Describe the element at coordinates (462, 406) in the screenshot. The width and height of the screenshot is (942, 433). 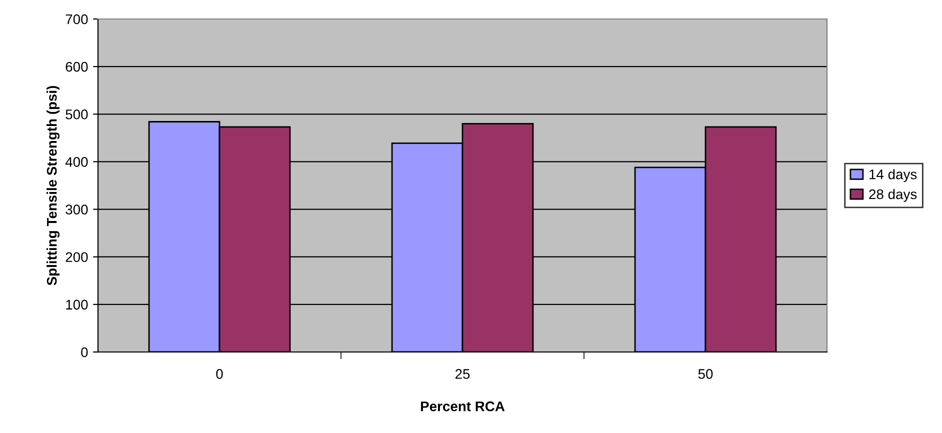
I see `x-axis-title: Percent RCA` at that location.